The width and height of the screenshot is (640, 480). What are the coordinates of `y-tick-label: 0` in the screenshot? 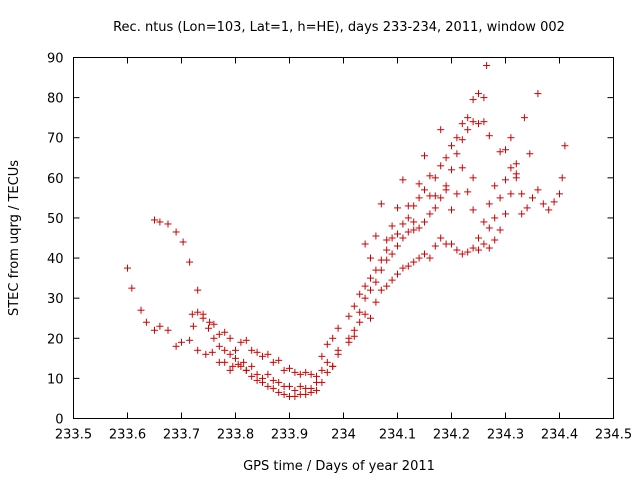 It's located at (59, 420).